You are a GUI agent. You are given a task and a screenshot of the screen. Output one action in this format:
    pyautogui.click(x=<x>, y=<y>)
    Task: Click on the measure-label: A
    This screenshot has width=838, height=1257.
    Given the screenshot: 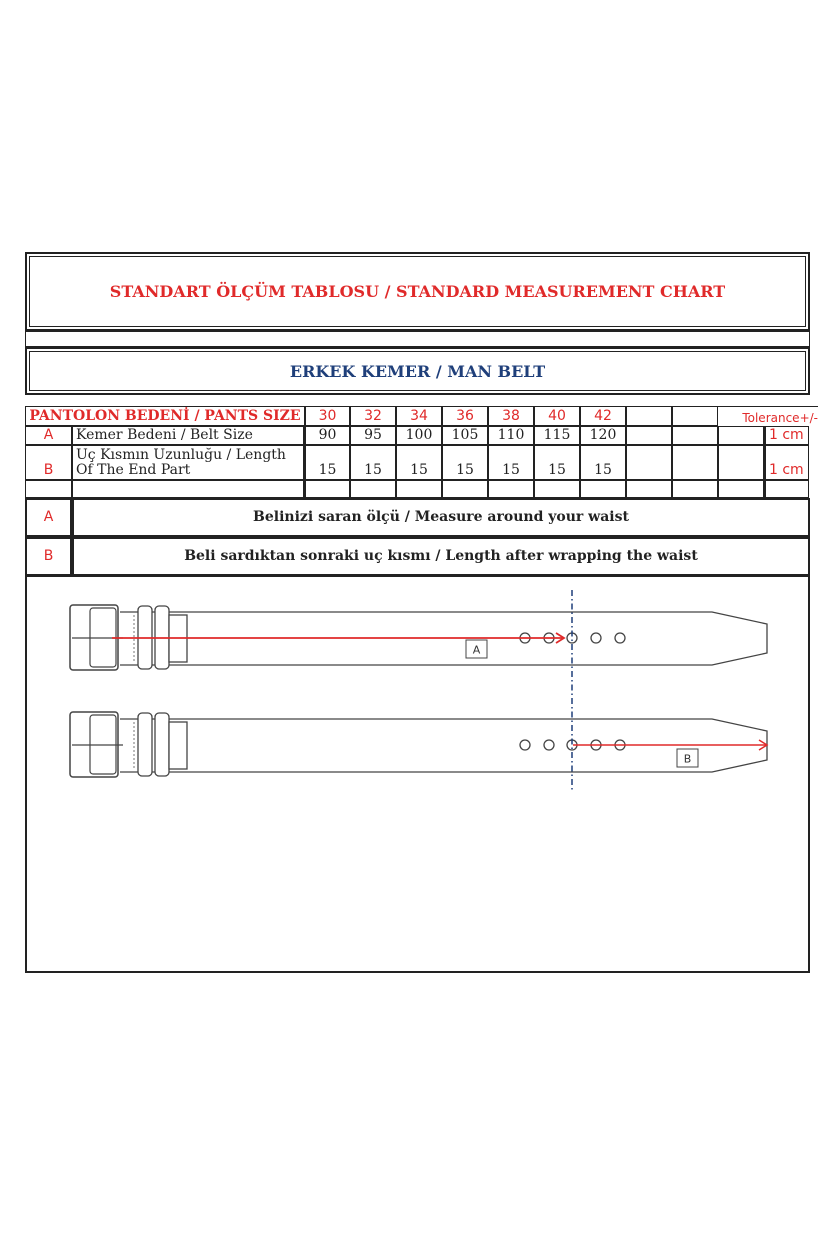 What is the action you would take?
    pyautogui.click(x=477, y=650)
    